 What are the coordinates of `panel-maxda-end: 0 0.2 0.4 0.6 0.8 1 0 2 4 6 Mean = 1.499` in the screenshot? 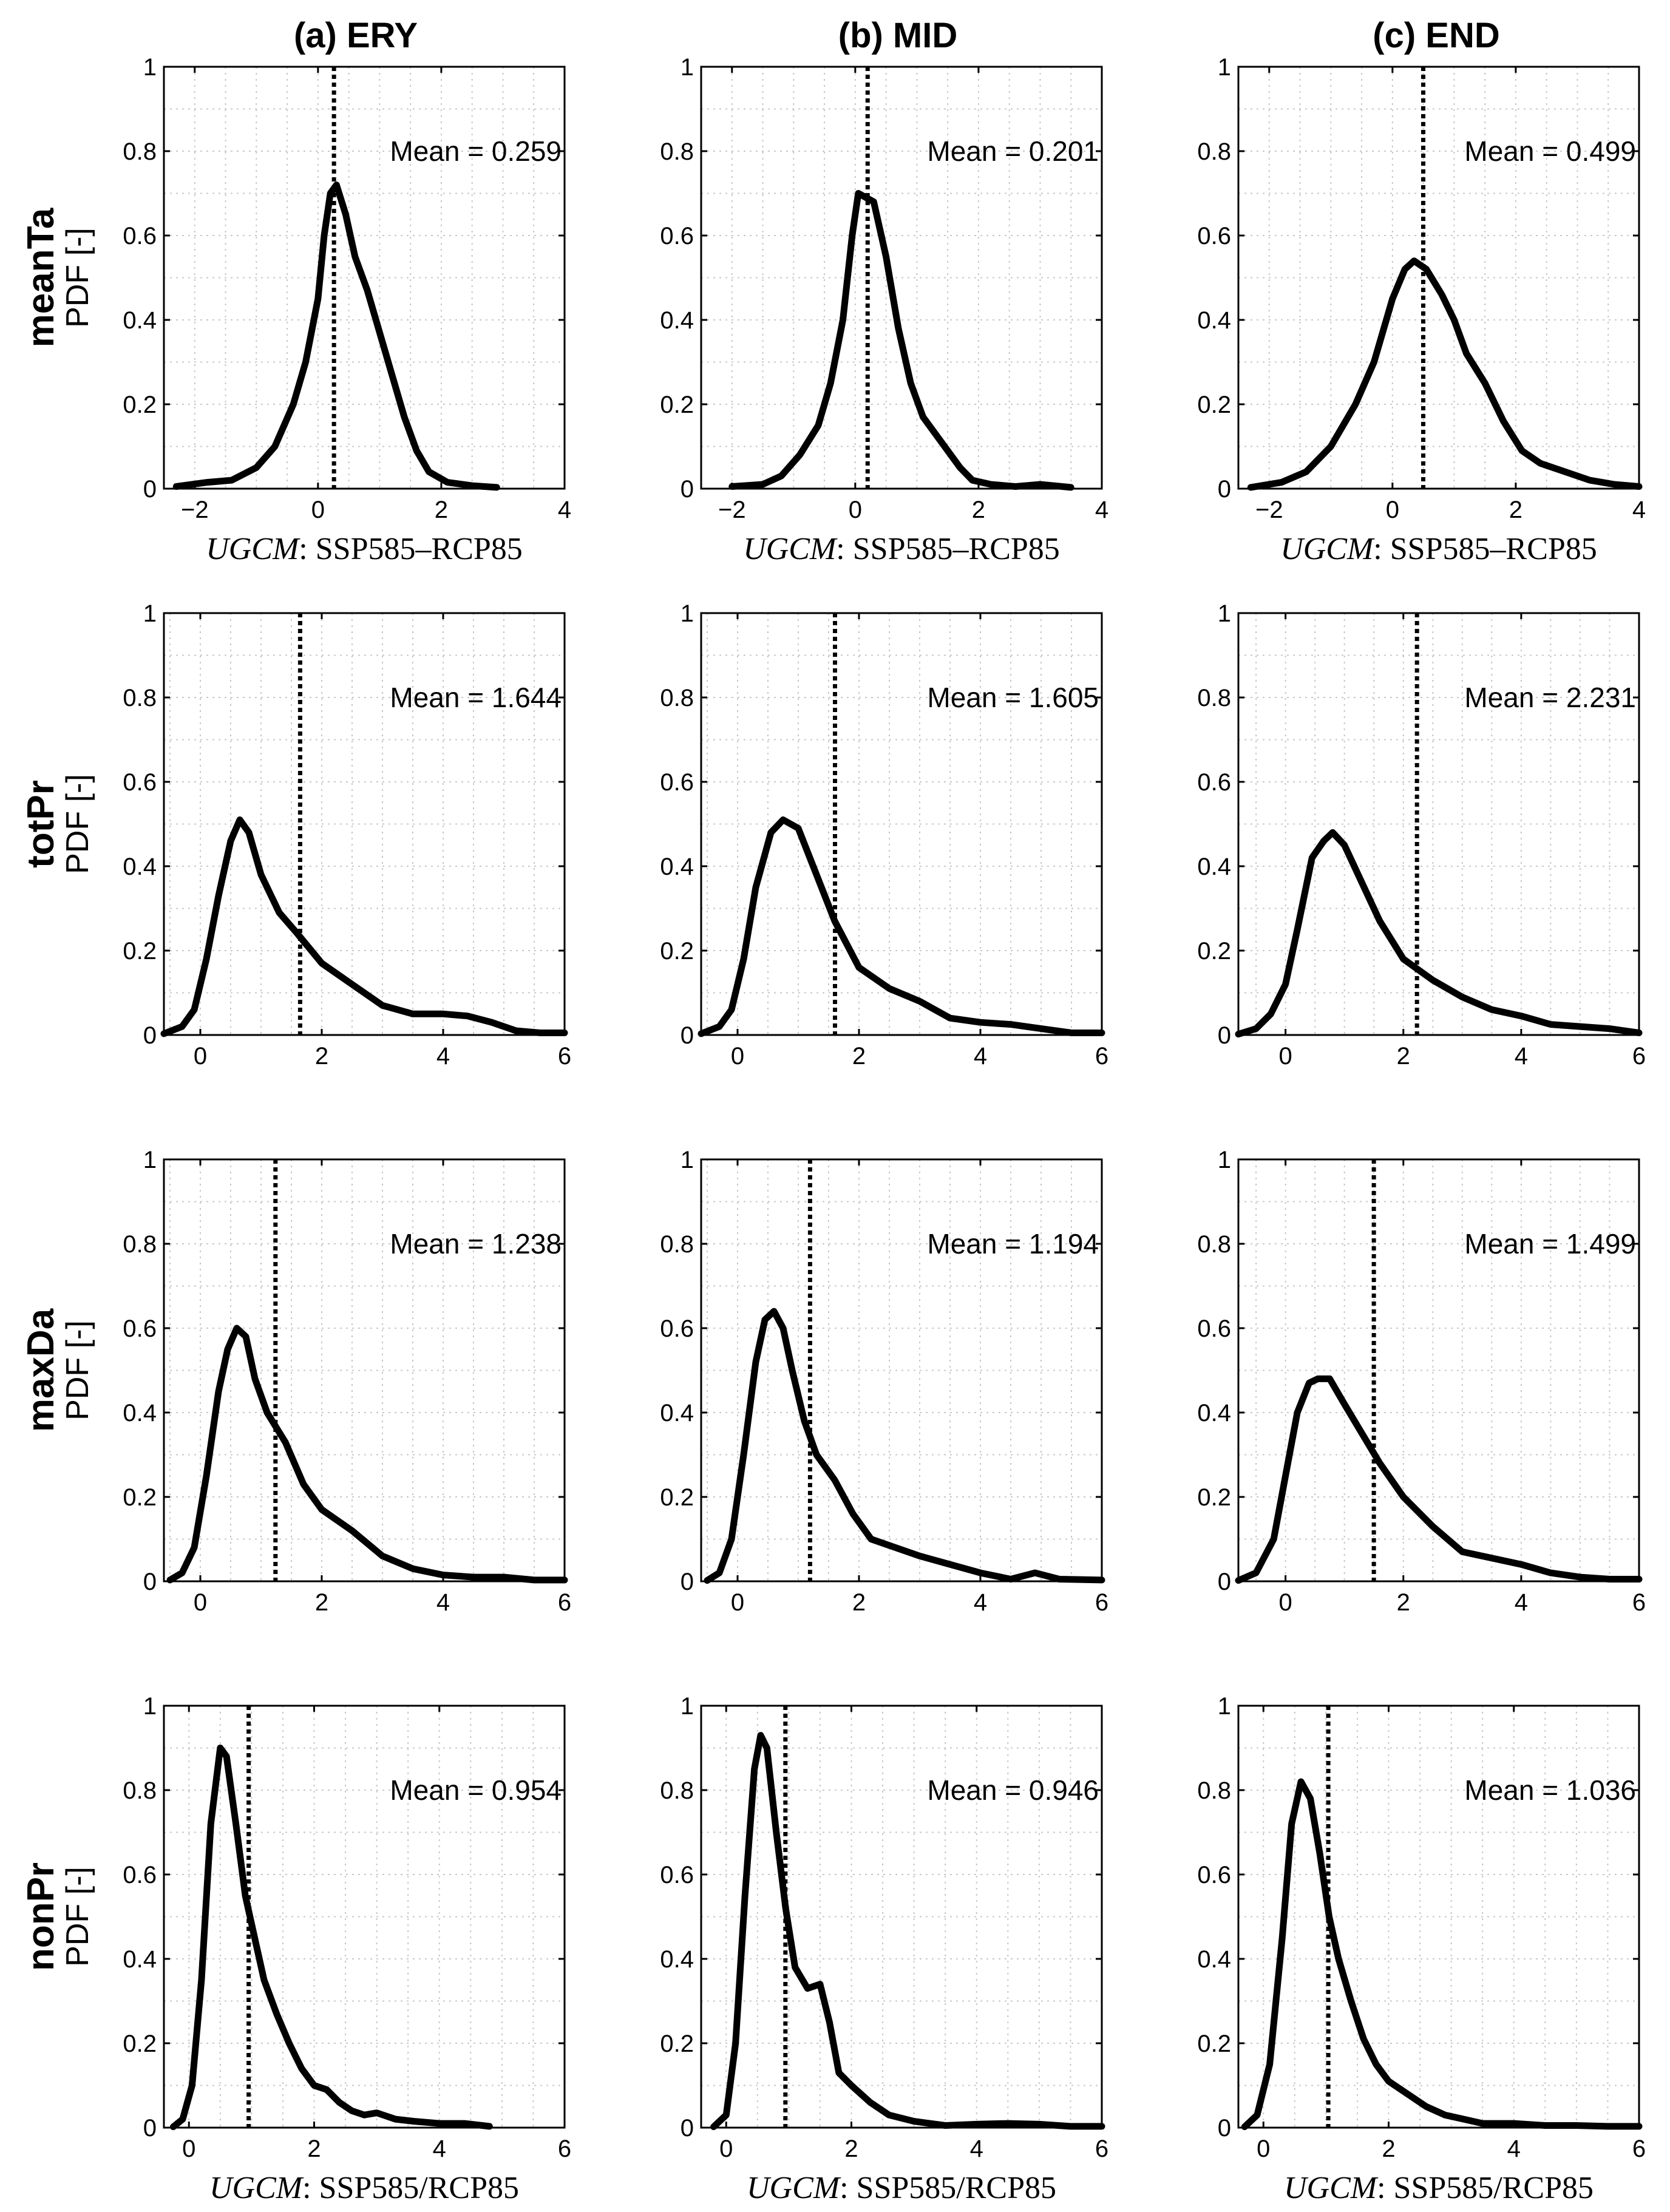 It's located at (1421, 1381).